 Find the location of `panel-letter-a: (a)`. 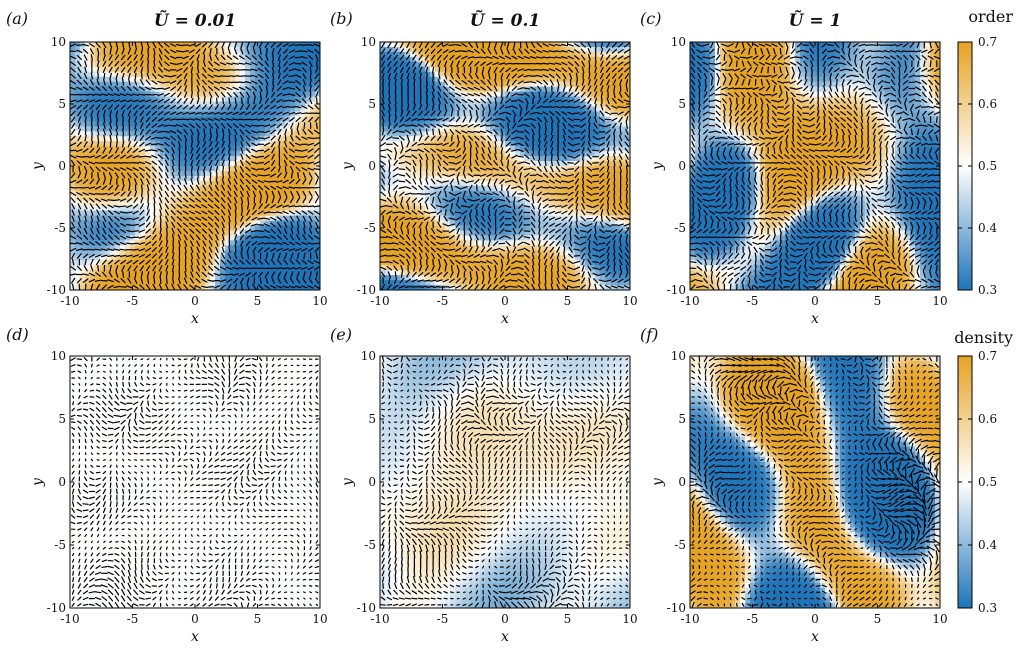

panel-letter-a: (a) is located at coordinates (17, 18).